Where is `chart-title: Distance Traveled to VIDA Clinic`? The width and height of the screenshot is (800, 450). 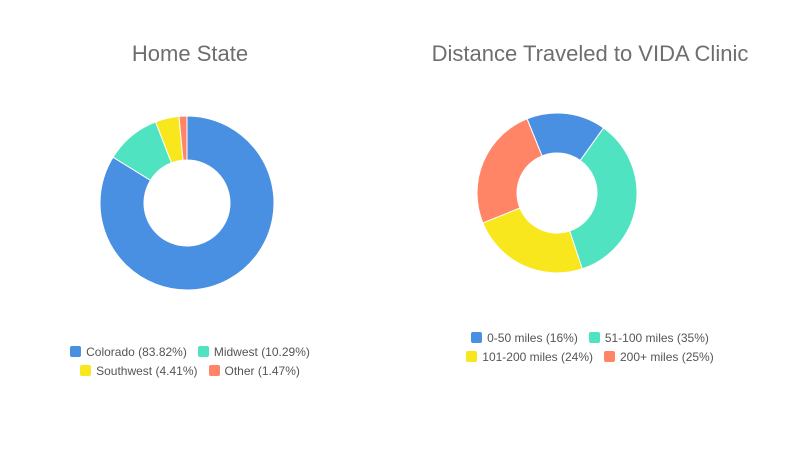 chart-title: Distance Traveled to VIDA Clinic is located at coordinates (590, 53).